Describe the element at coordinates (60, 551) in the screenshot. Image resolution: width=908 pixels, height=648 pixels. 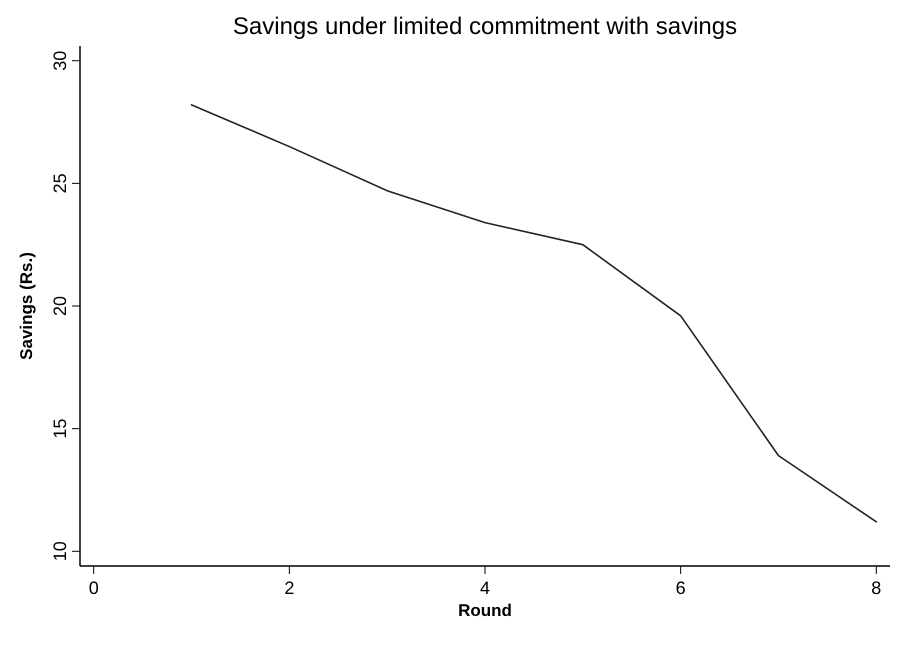
I see `y-tick-label: 10` at that location.